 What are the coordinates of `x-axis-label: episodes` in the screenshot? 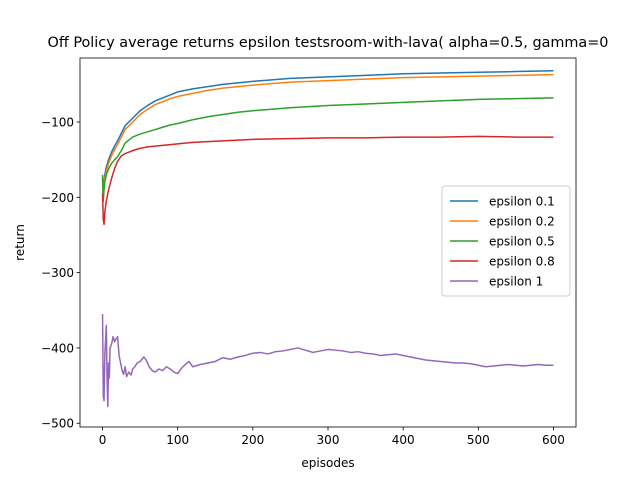 It's located at (327, 463).